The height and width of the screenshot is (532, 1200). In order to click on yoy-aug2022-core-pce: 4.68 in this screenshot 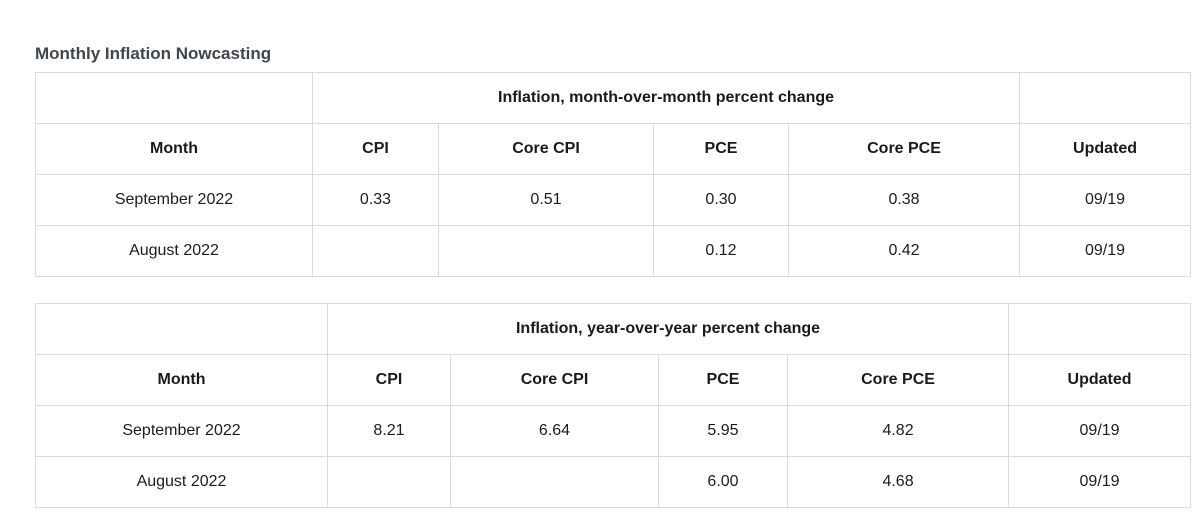, I will do `click(898, 482)`.